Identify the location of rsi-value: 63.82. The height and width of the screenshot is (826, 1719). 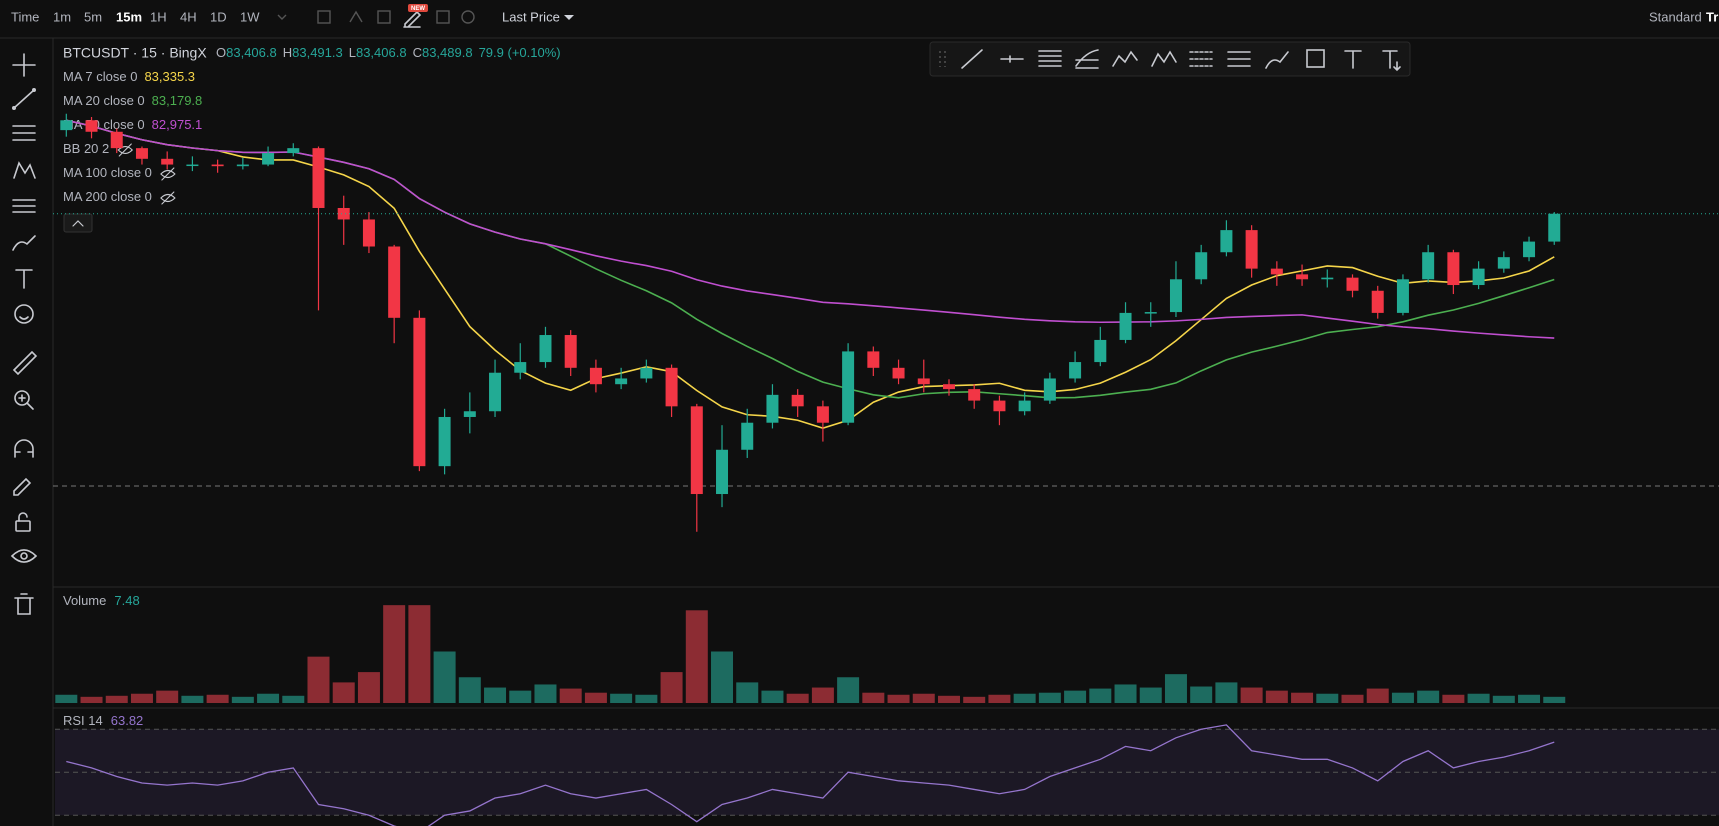
(127, 720).